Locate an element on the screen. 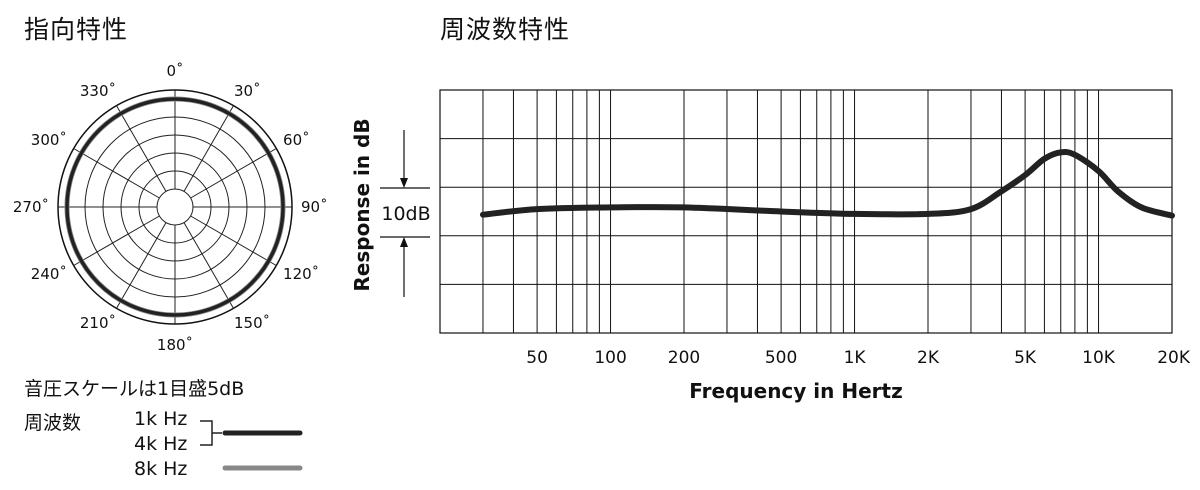 This screenshot has height=490, width=1200. y-axis-title: Response in dB is located at coordinates (362, 204).